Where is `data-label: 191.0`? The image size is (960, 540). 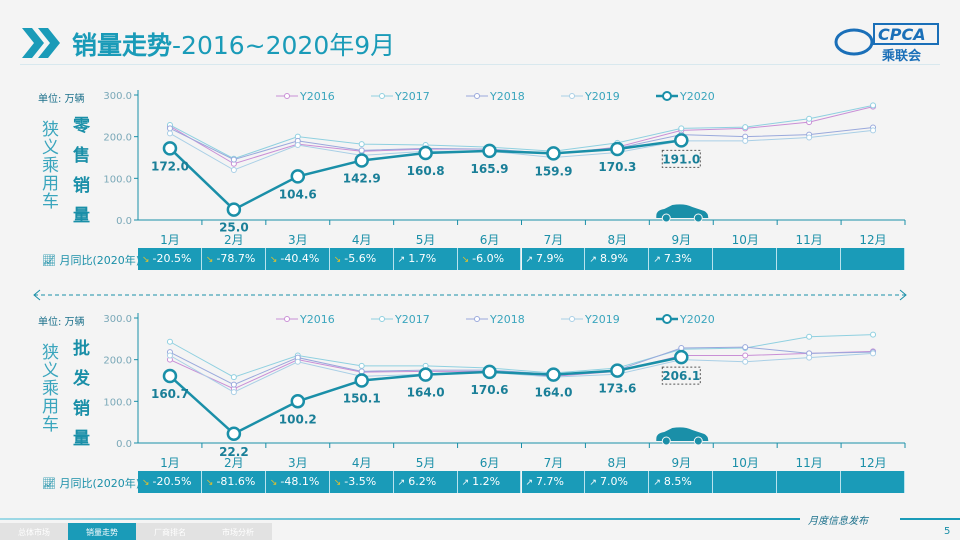 data-label: 191.0 is located at coordinates (681, 159).